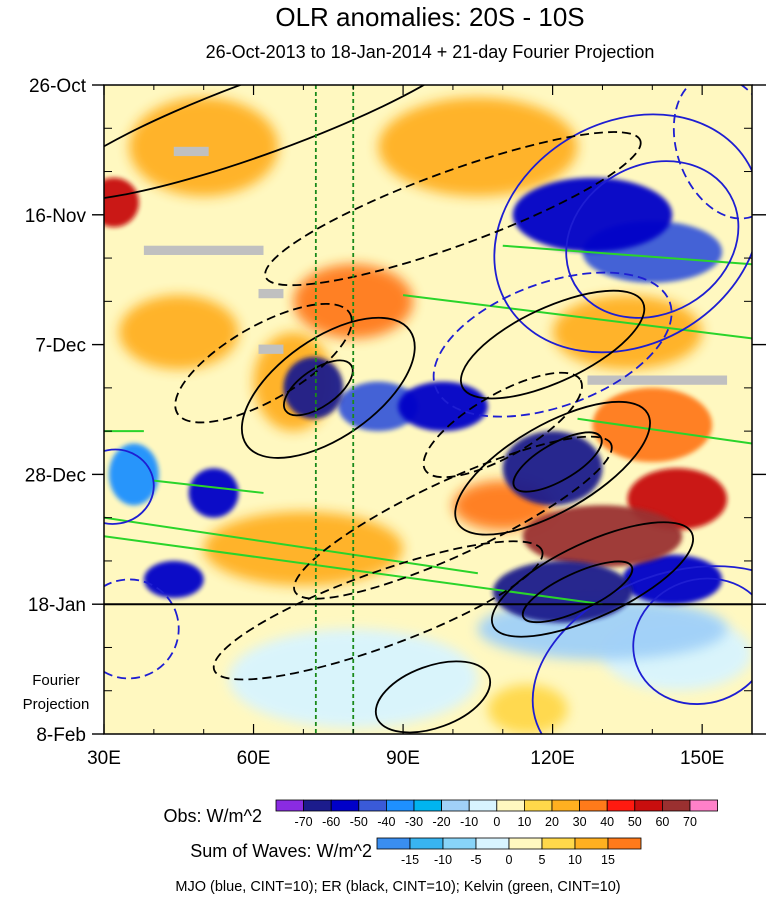 This screenshot has height=899, width=771. Describe the element at coordinates (213, 816) in the screenshot. I see `obs-colorbar-label: Obs: W/m^2` at that location.